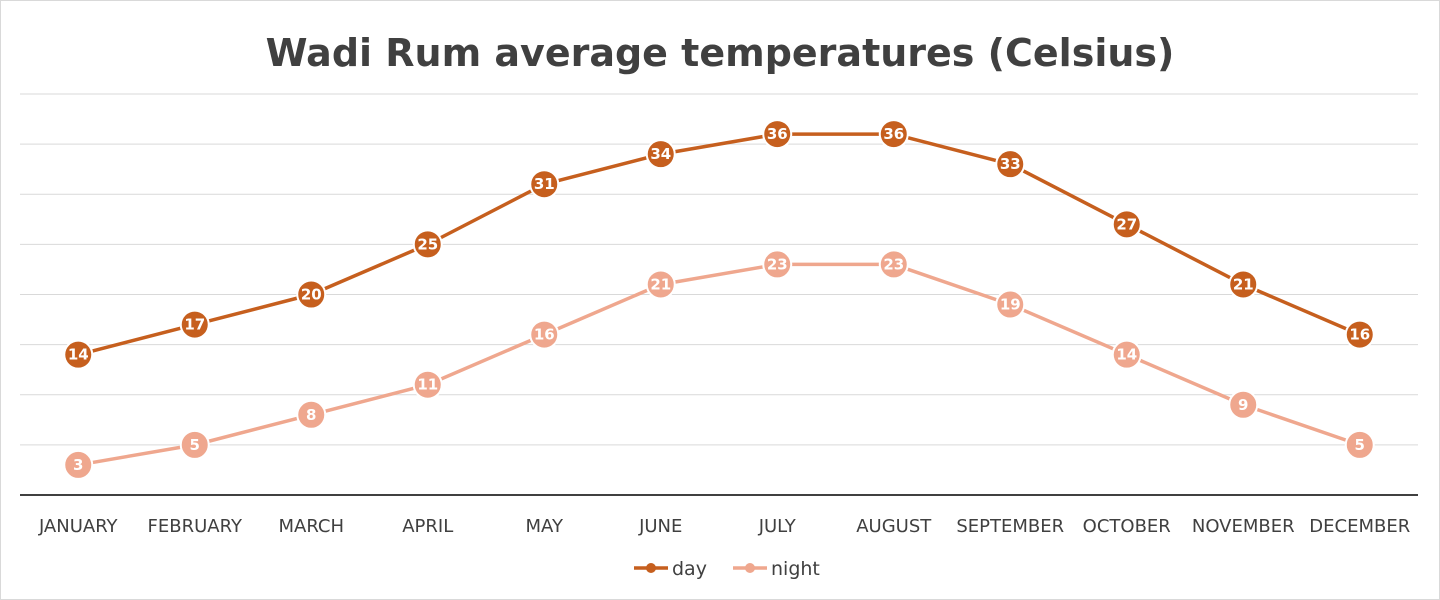  What do you see at coordinates (1127, 526) in the screenshot?
I see `x-tick-label: OCTOBER` at bounding box center [1127, 526].